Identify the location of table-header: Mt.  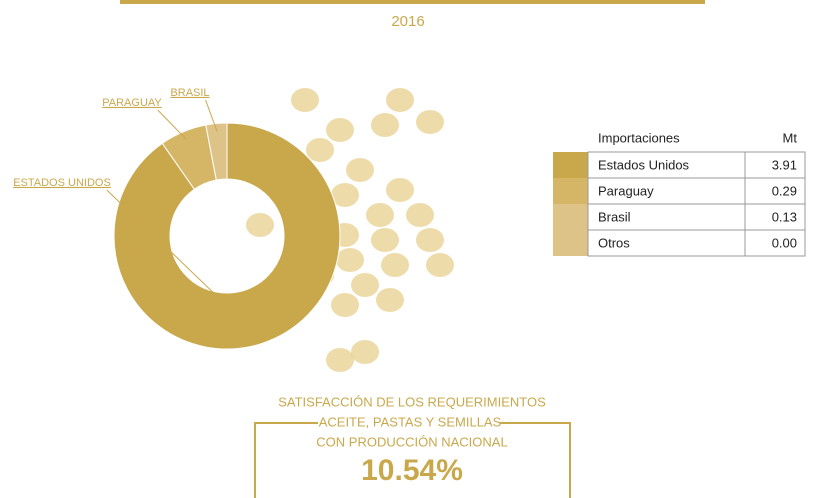
(790, 137).